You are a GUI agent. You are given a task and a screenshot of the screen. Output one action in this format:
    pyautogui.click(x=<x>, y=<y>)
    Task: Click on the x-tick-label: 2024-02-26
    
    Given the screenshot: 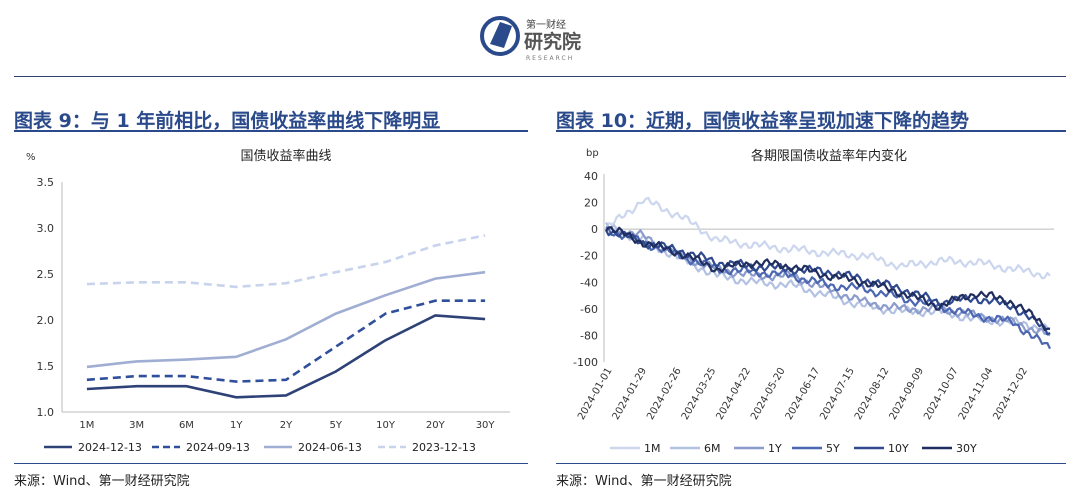 What is the action you would take?
    pyautogui.click(x=664, y=394)
    